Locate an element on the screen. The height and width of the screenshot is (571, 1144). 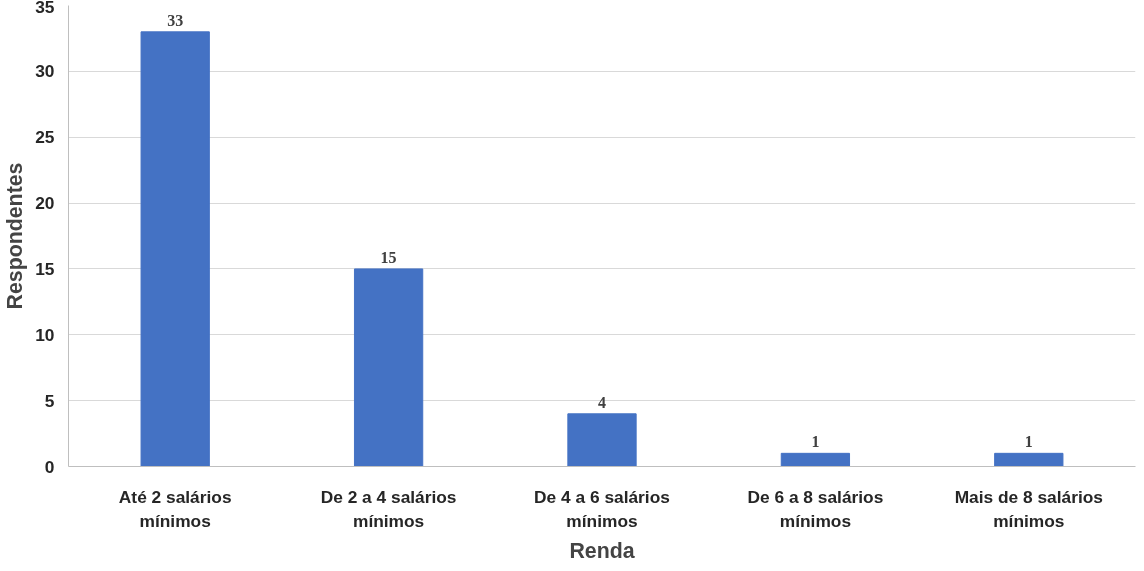
y-tick-label: 5 is located at coordinates (49, 400).